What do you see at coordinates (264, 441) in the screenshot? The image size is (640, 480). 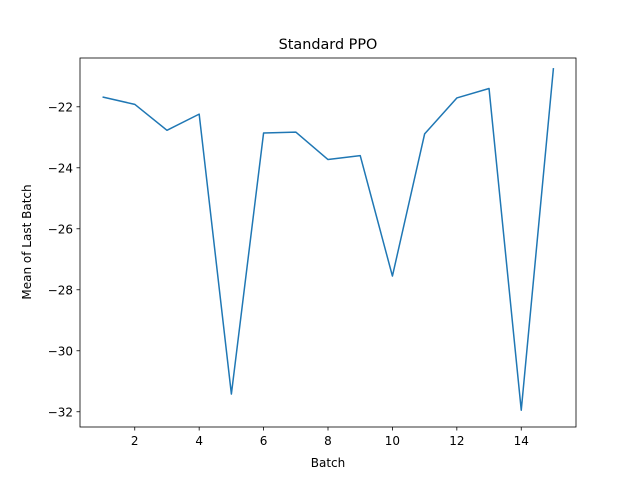 I see `x-tick-label: 6` at bounding box center [264, 441].